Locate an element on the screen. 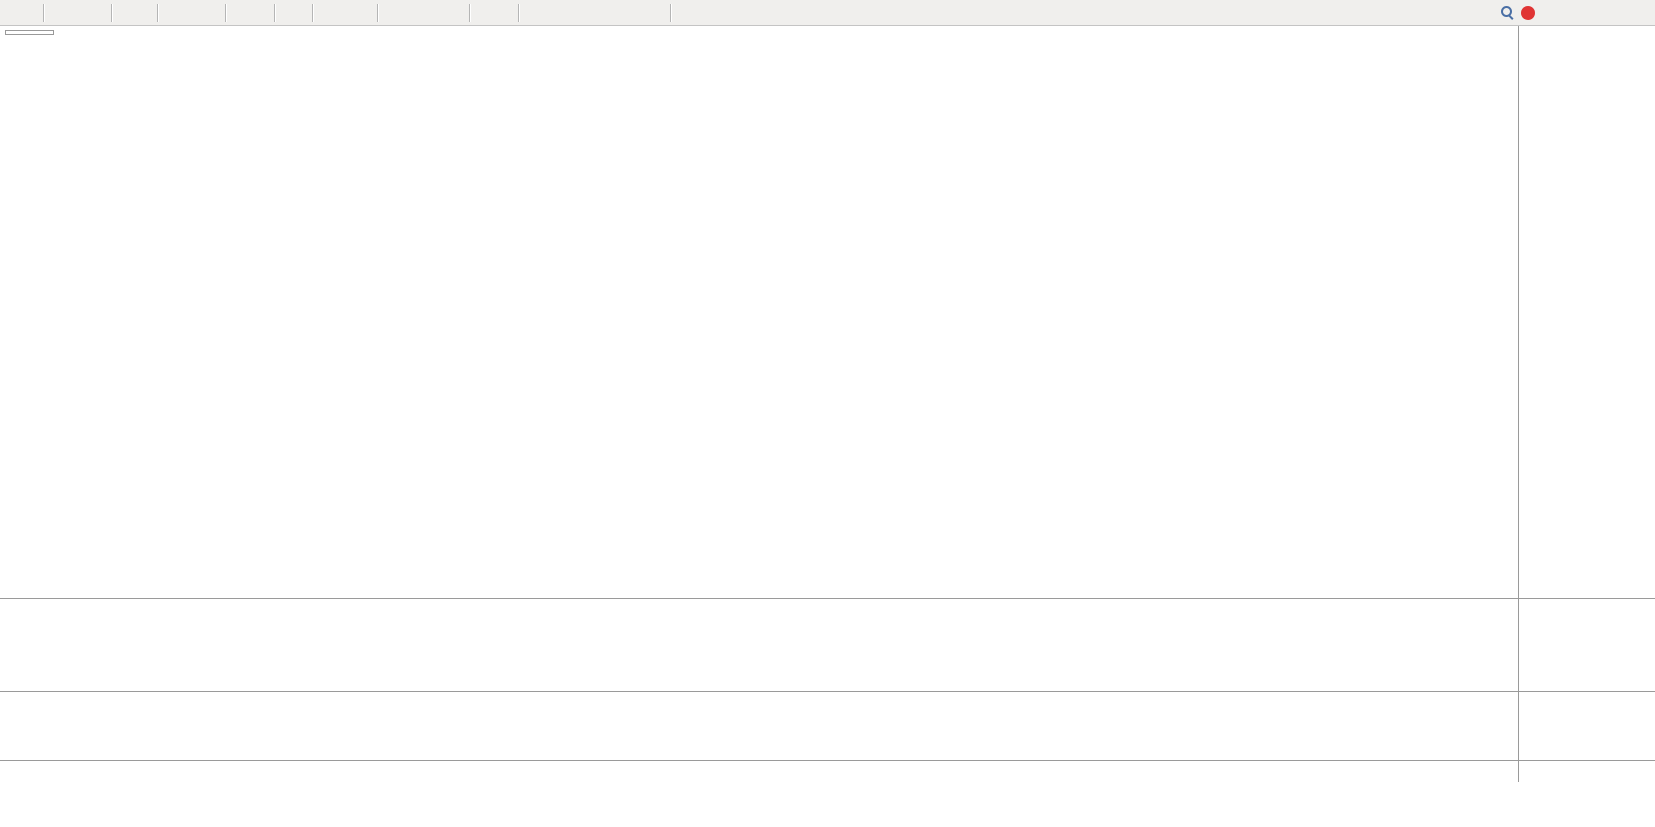 This screenshot has height=827, width=1655. chart-symbol-header is located at coordinates (29, 32).